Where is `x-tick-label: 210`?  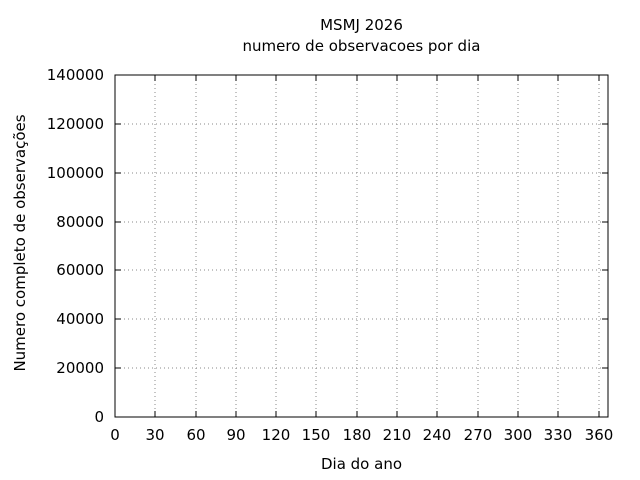
x-tick-label: 210 is located at coordinates (397, 435).